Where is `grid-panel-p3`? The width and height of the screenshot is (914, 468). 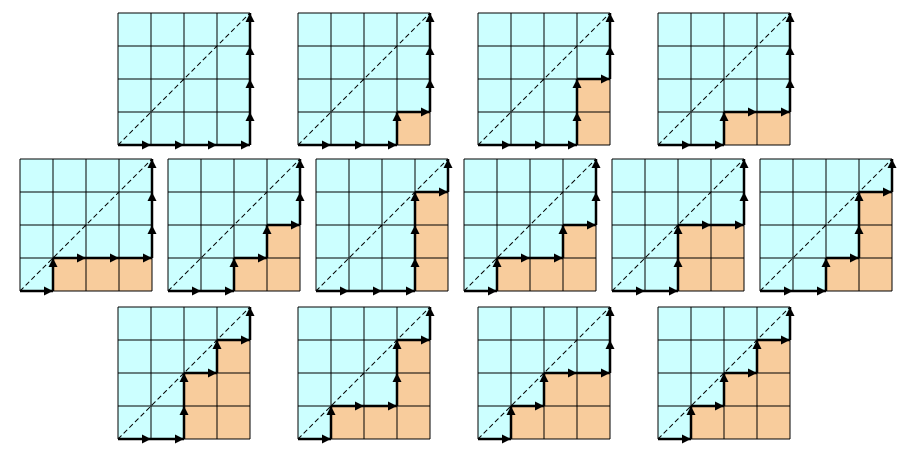 grid-panel-p3 is located at coordinates (546, 81).